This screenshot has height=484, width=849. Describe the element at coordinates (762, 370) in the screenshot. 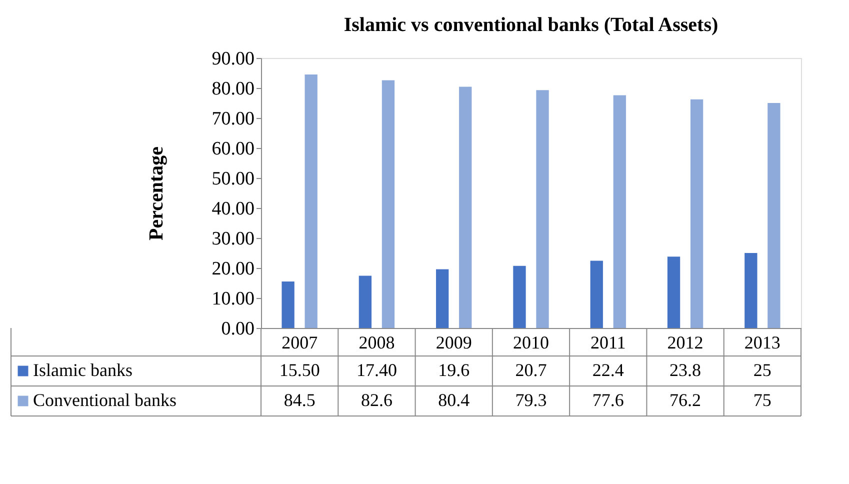

I see `data-label: 25` at that location.